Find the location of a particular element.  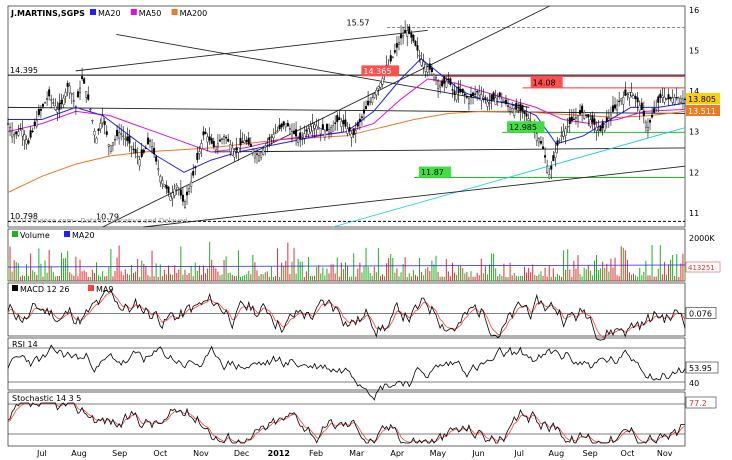

x-tick-label: Jun is located at coordinates (478, 453).